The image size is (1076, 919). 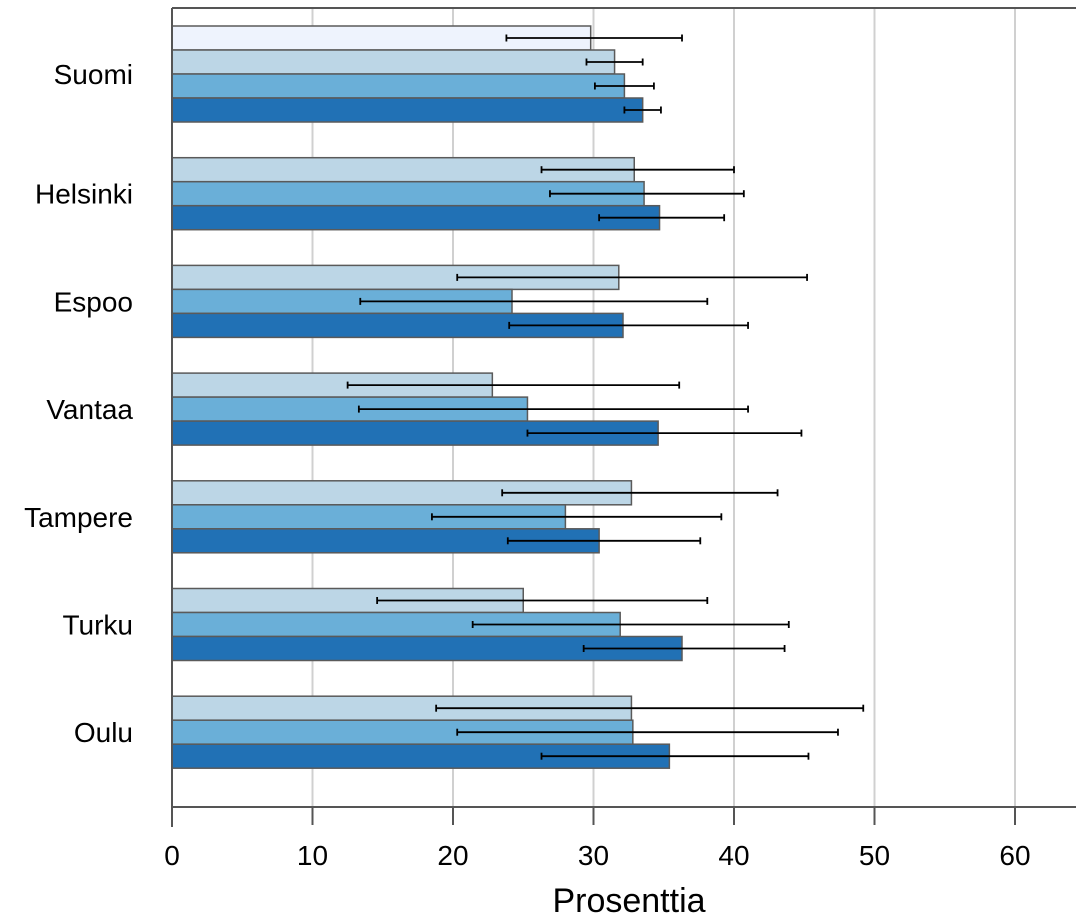 What do you see at coordinates (93, 301) in the screenshot?
I see `category-label-espoo: Espoo` at bounding box center [93, 301].